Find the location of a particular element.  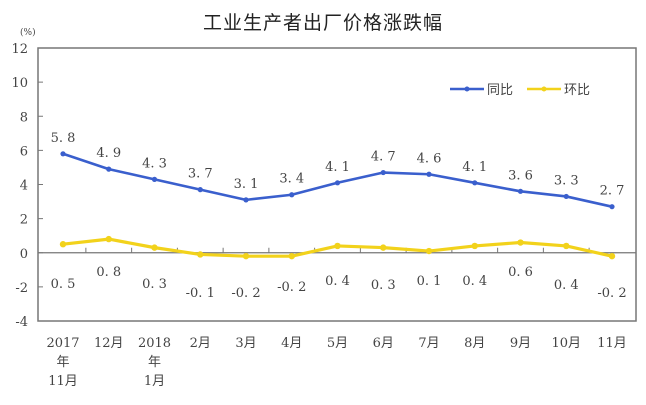

x-tick-label: 7月 is located at coordinates (428, 343).